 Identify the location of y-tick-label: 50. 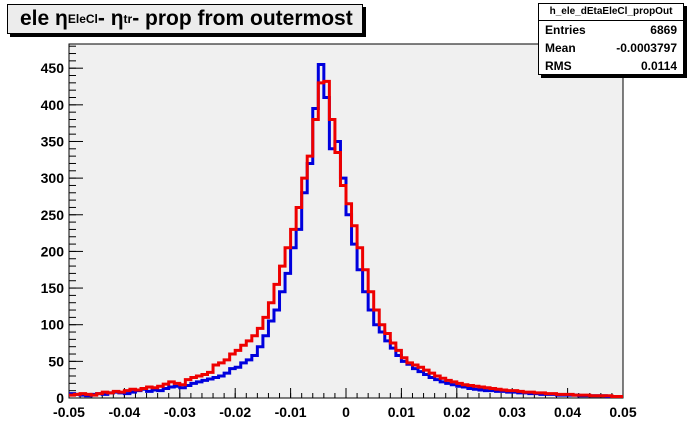
(56, 361).